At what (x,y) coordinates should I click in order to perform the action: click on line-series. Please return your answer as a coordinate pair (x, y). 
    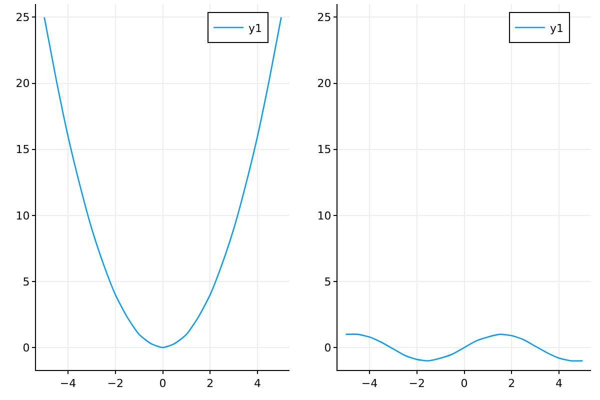
    Looking at the image, I should click on (464, 348).